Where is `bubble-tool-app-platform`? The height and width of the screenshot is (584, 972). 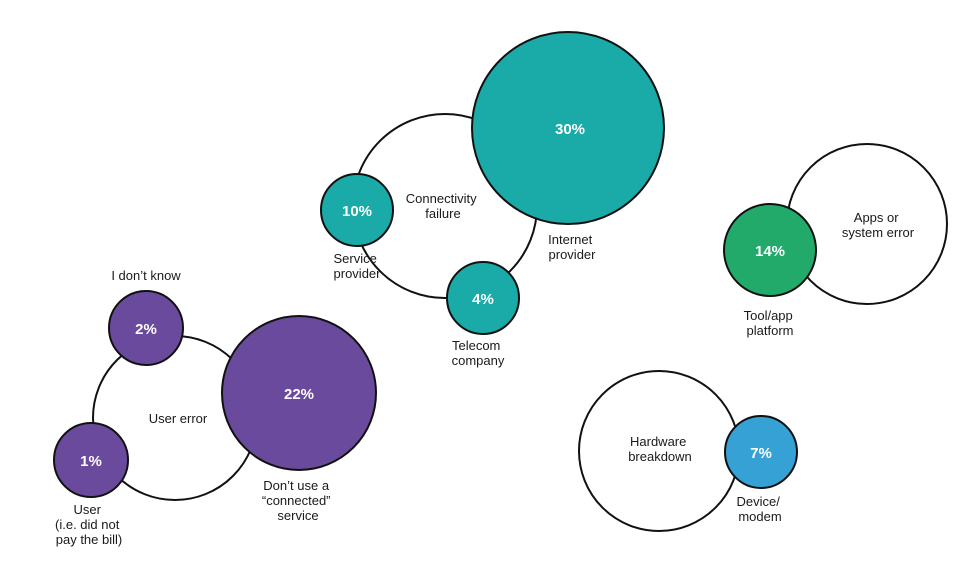
bubble-tool-app-platform is located at coordinates (770, 250).